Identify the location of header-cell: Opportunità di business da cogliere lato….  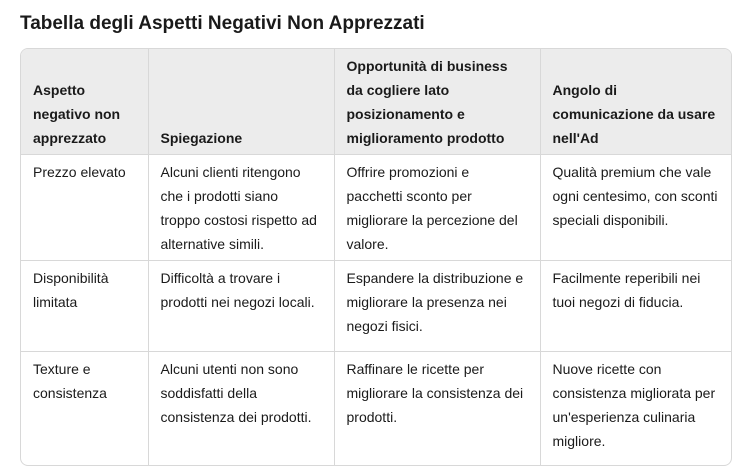
(436, 102).